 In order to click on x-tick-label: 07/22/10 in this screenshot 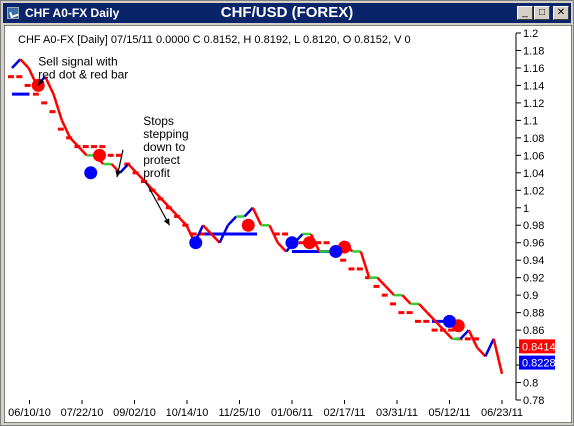, I will do `click(82, 413)`.